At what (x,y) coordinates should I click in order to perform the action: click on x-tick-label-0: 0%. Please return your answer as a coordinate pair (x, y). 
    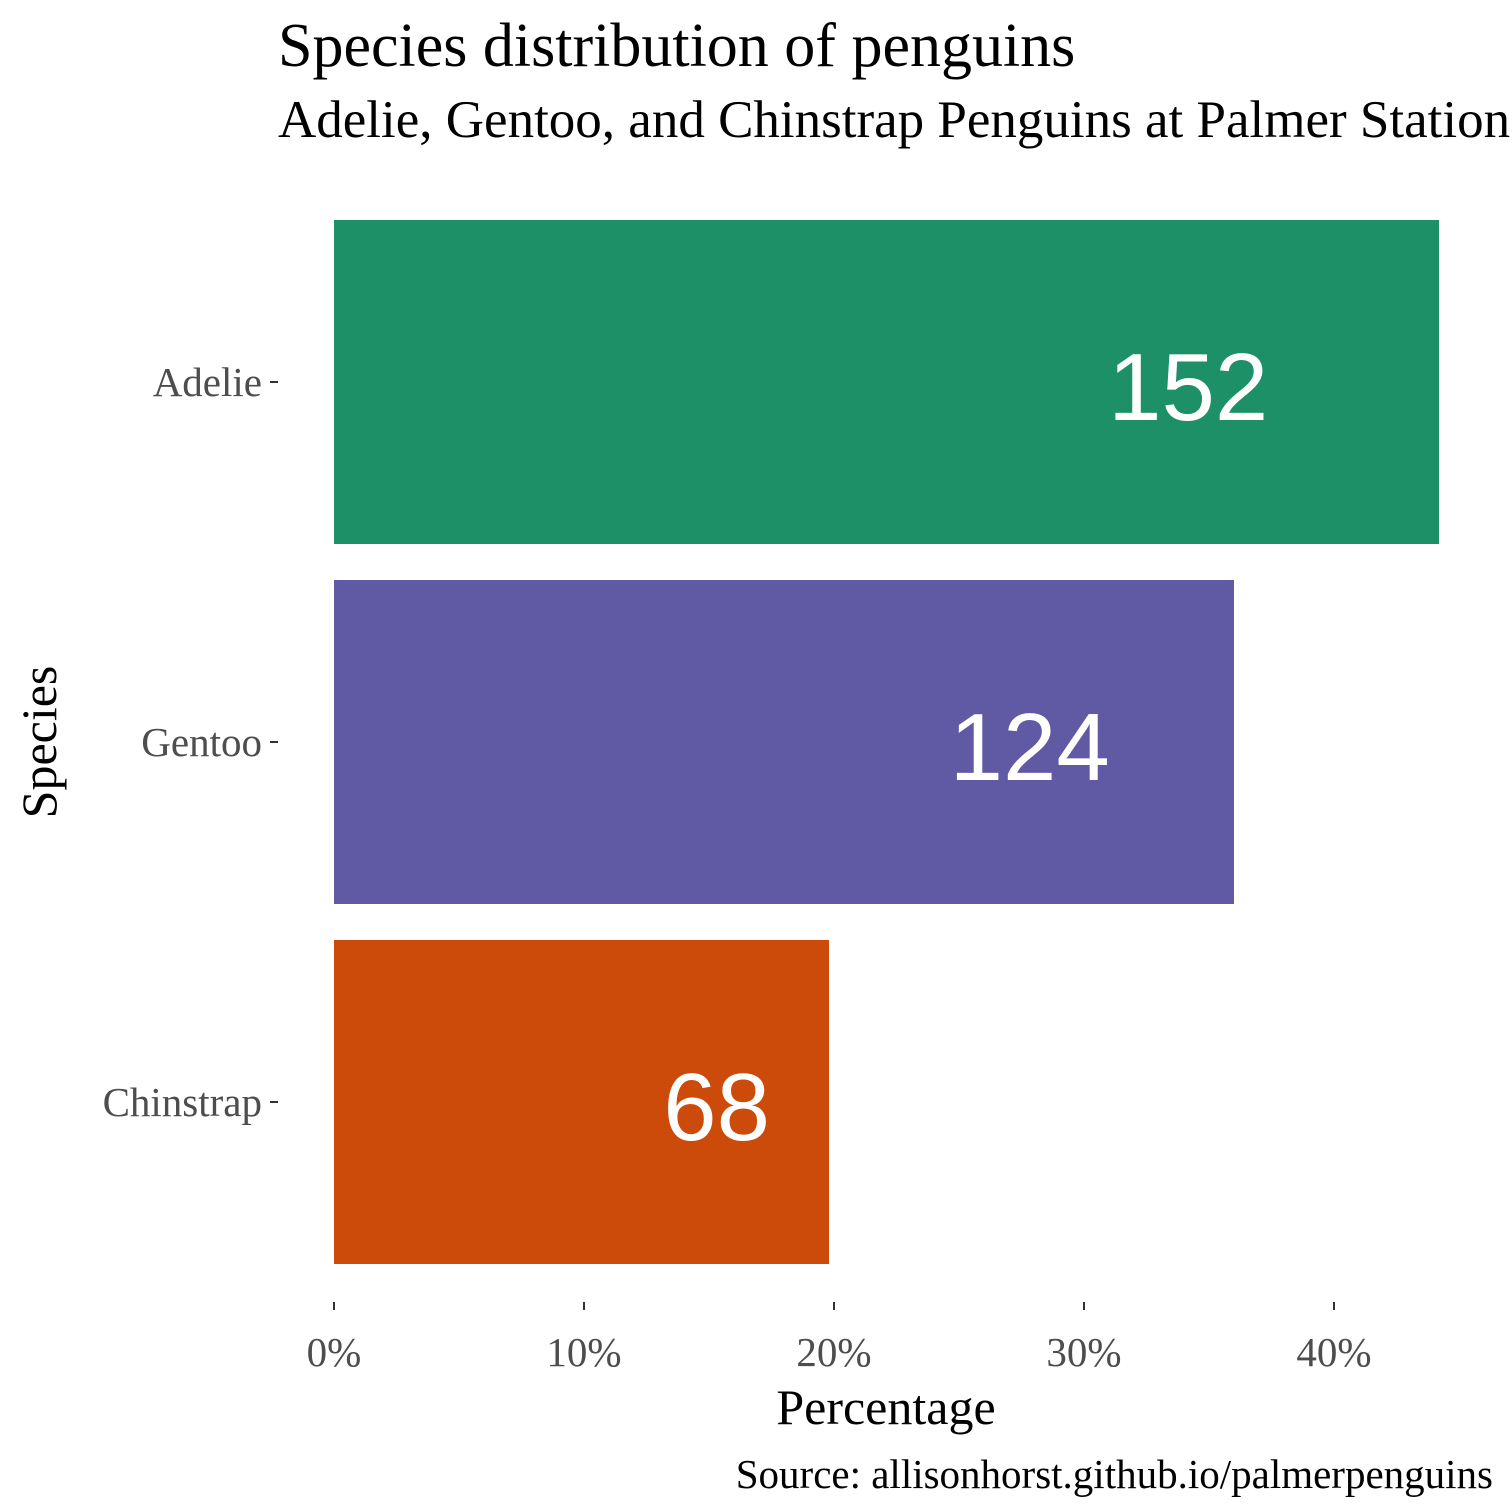
    Looking at the image, I should click on (334, 1352).